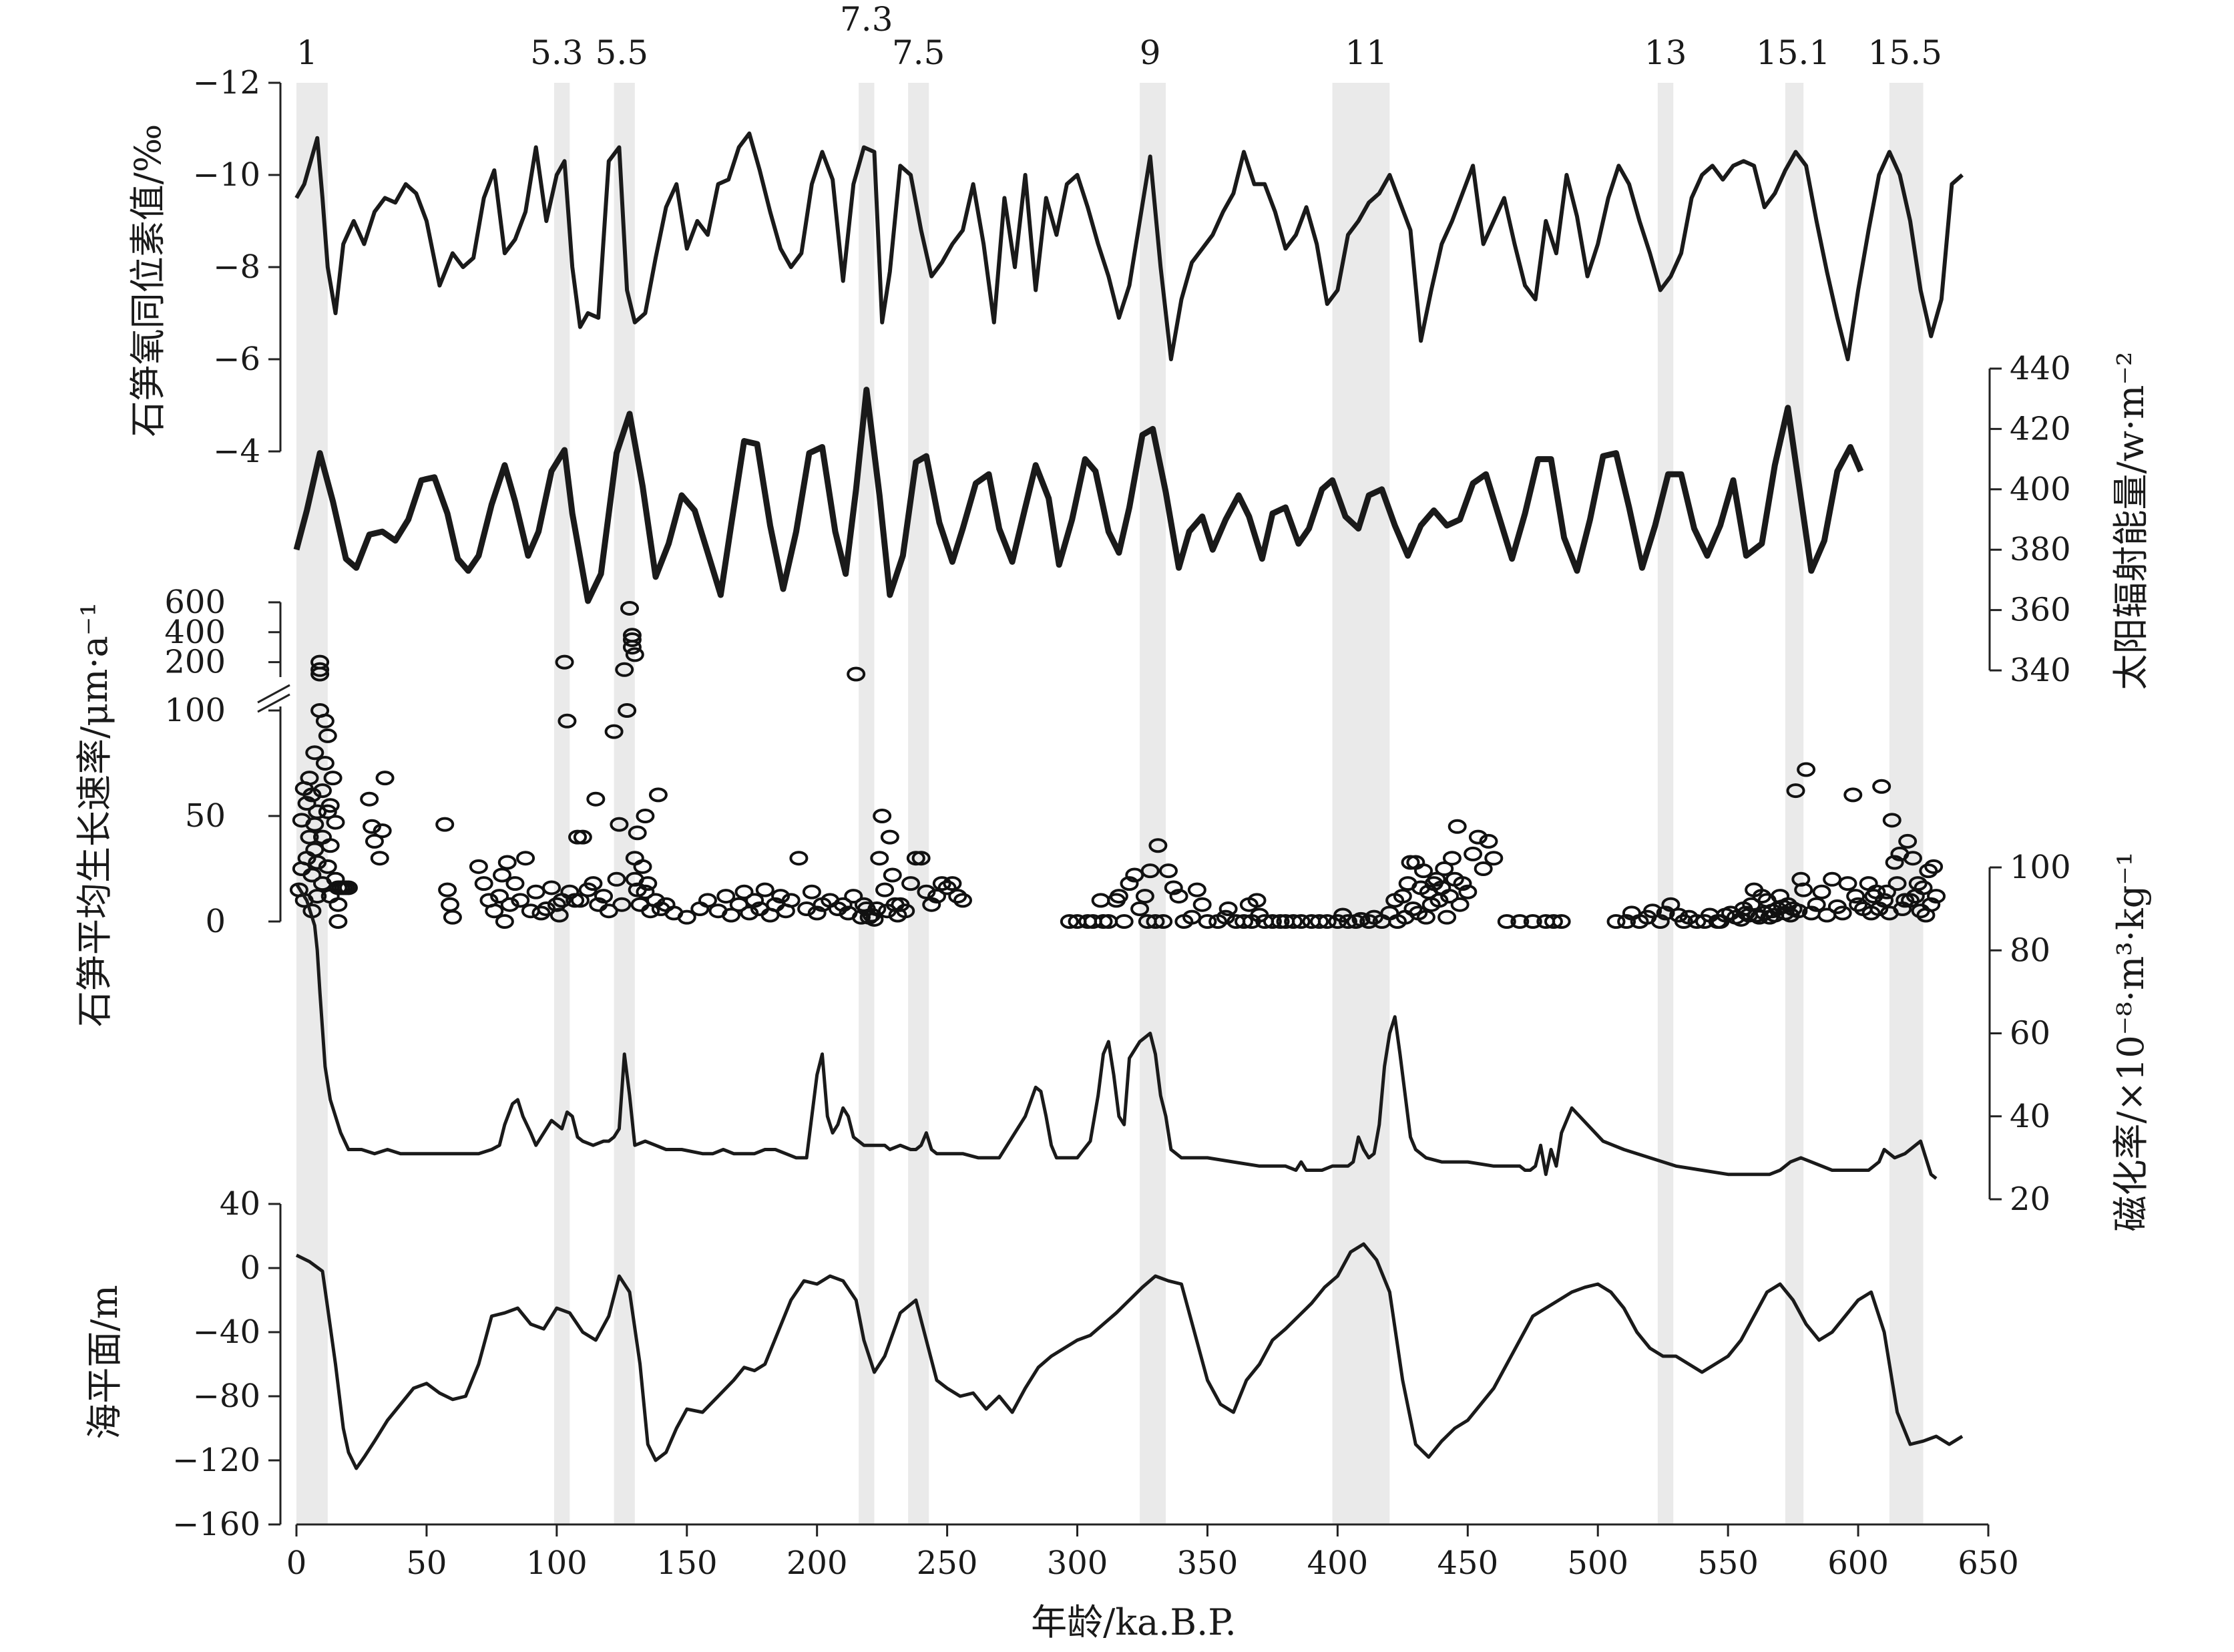 Image resolution: width=2234 pixels, height=1652 pixels. What do you see at coordinates (215, 921) in the screenshot?
I see `growth-tick-label: 0` at bounding box center [215, 921].